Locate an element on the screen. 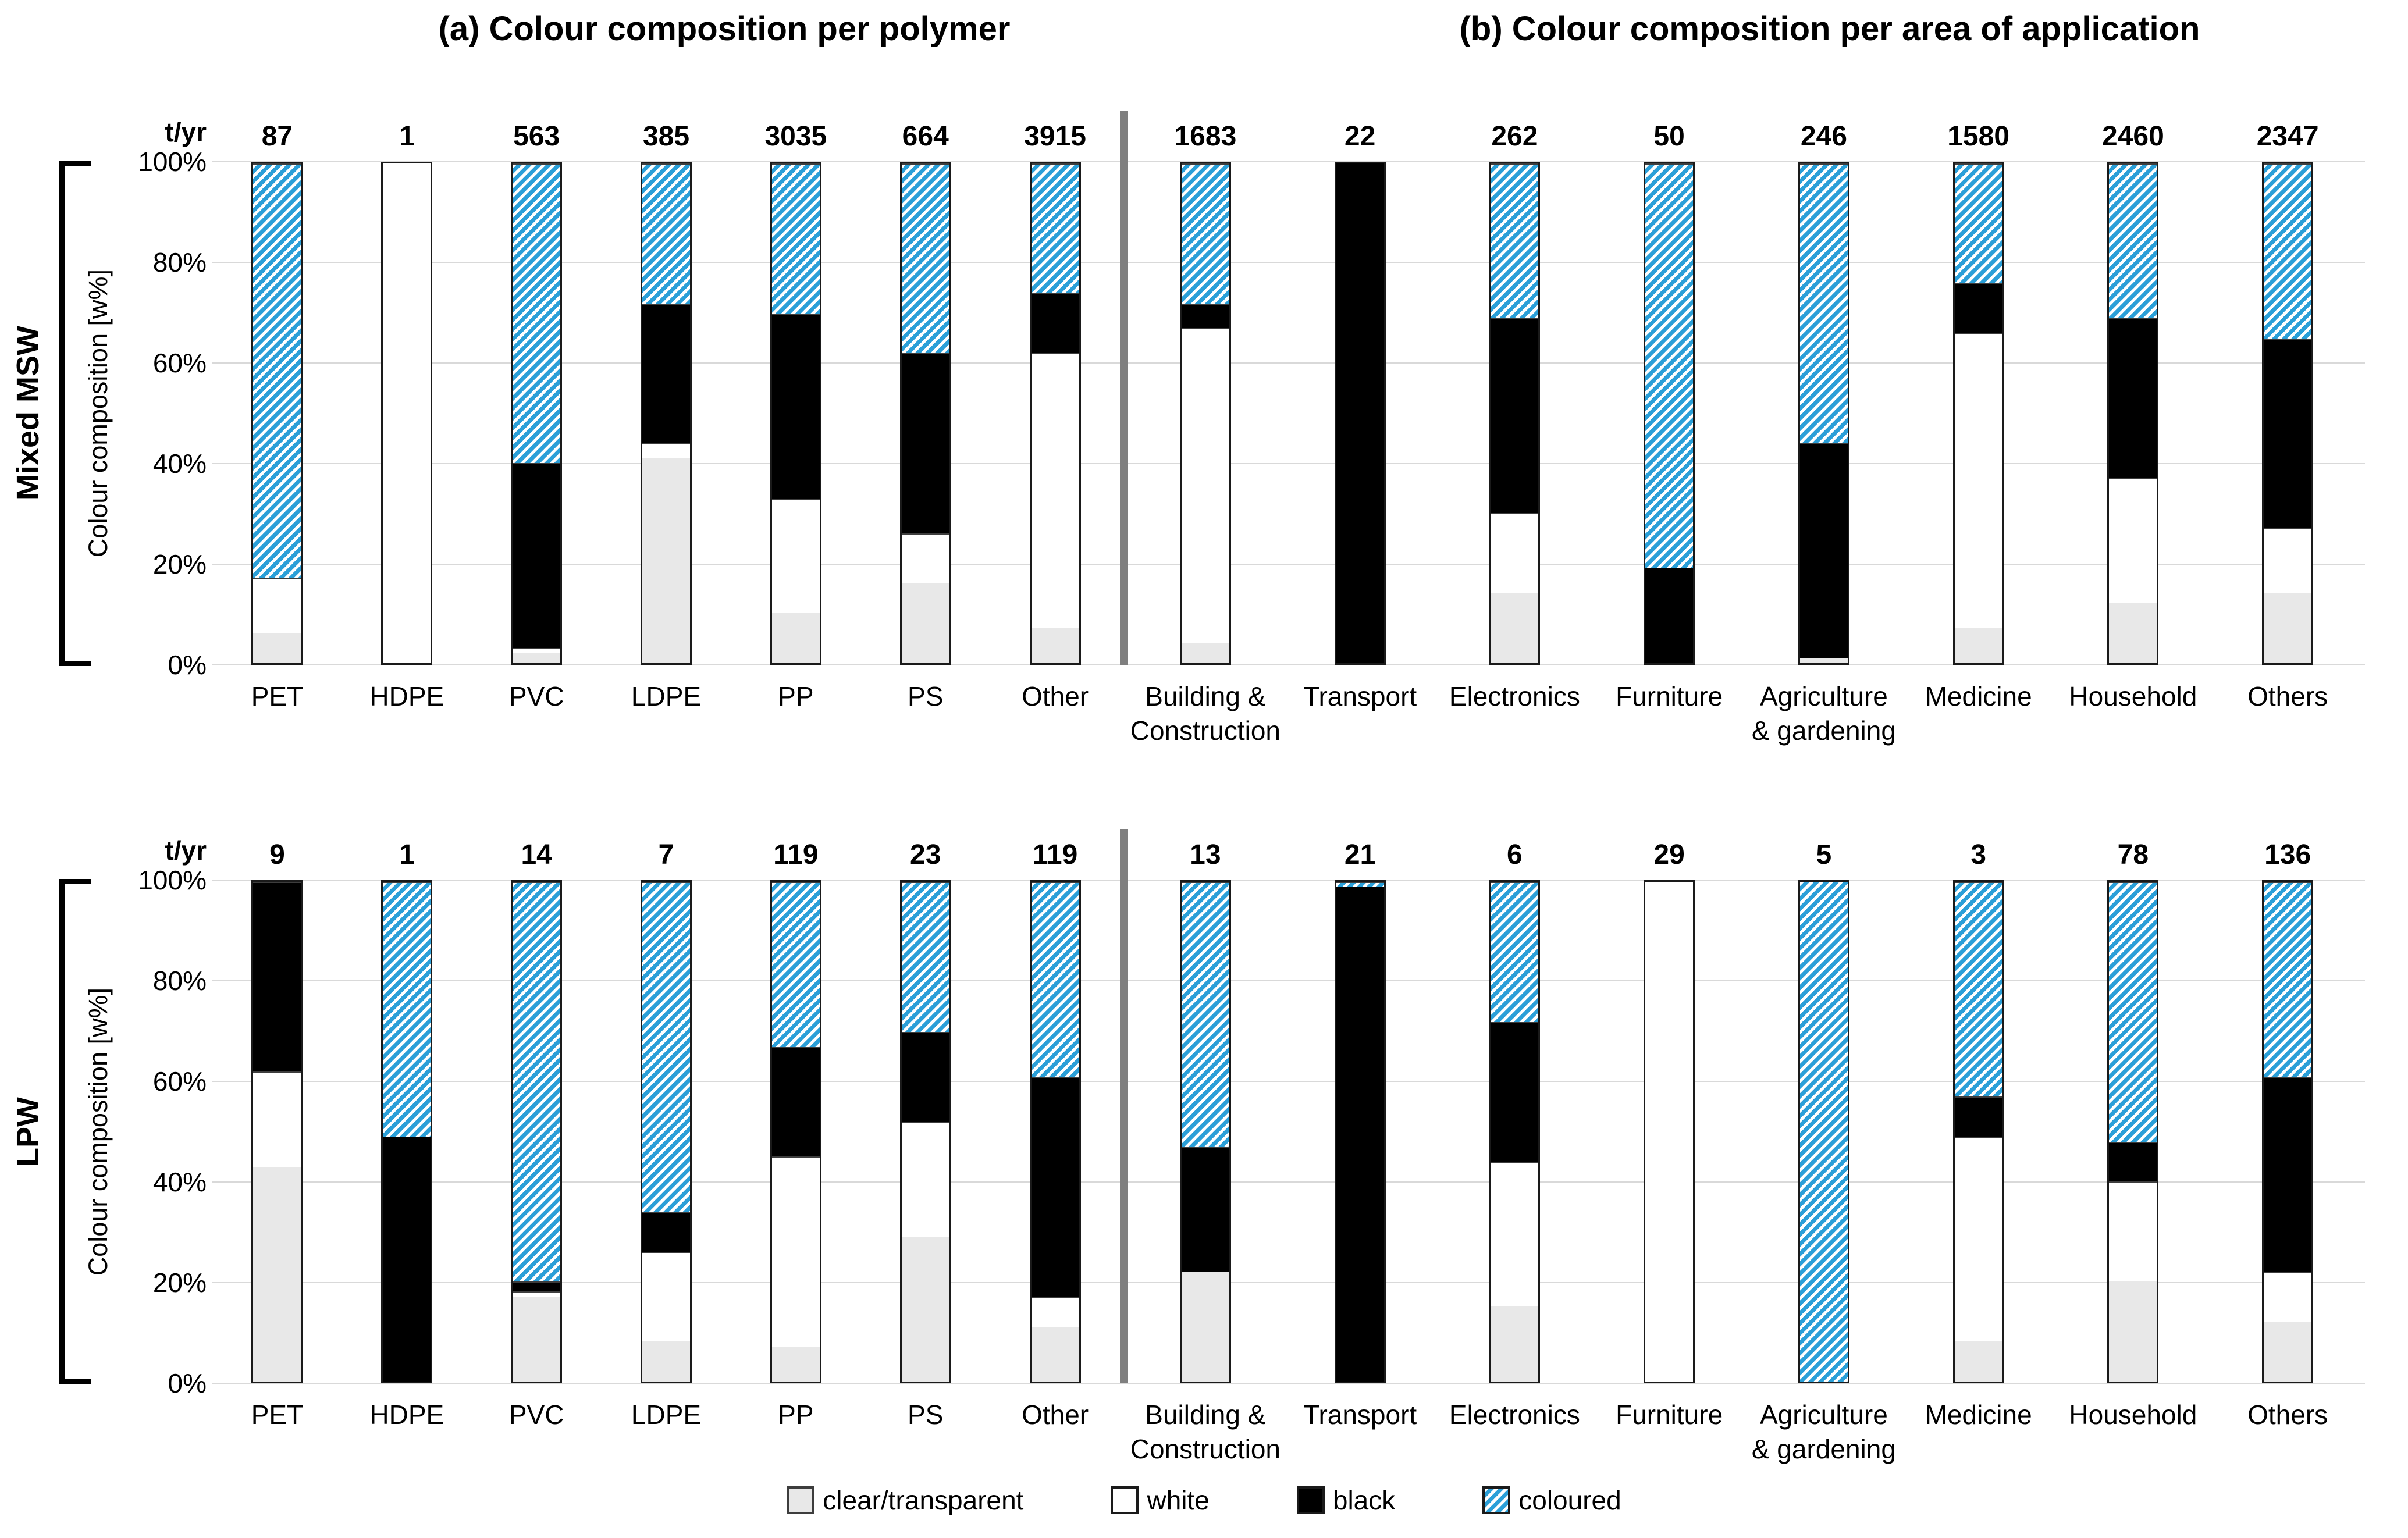  tyr-value: 1 is located at coordinates (407, 136).